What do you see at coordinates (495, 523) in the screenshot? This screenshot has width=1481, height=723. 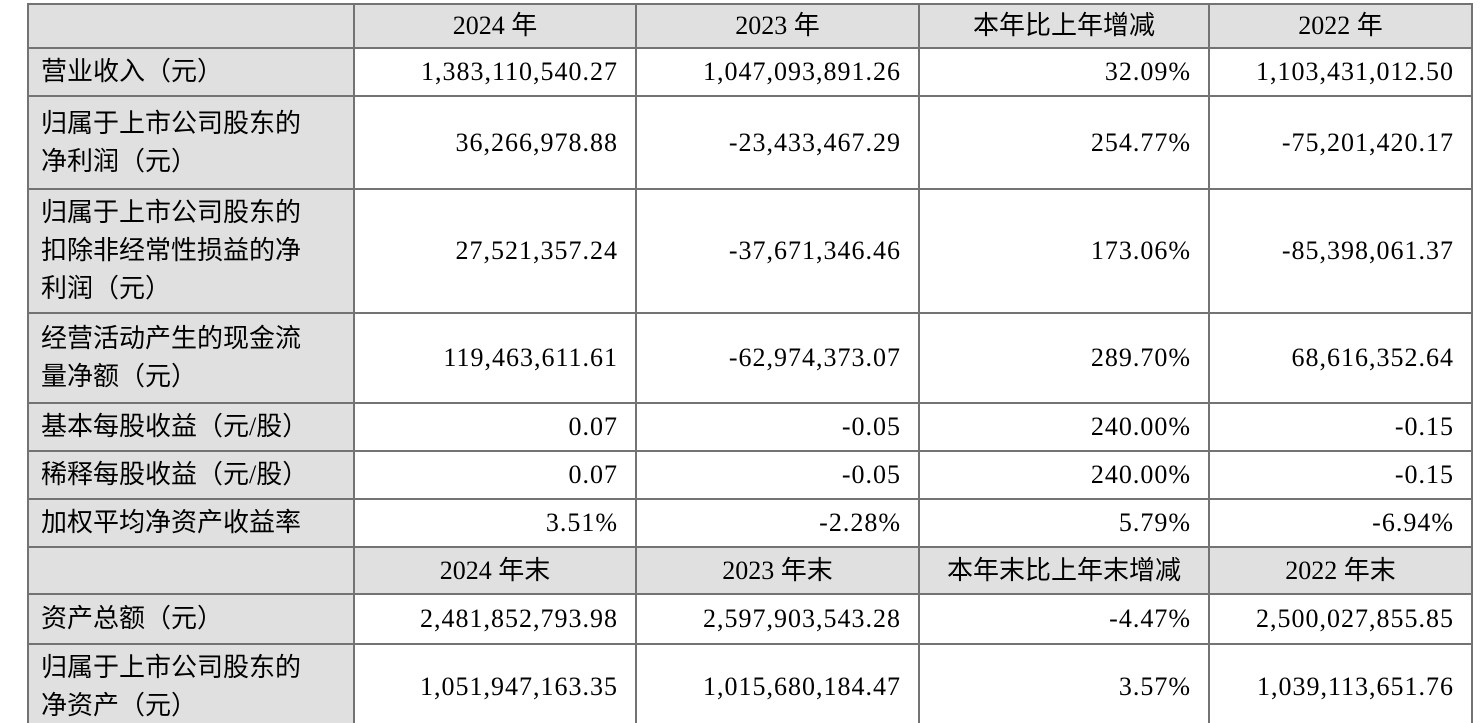 I see `value-cell: 3.51%` at bounding box center [495, 523].